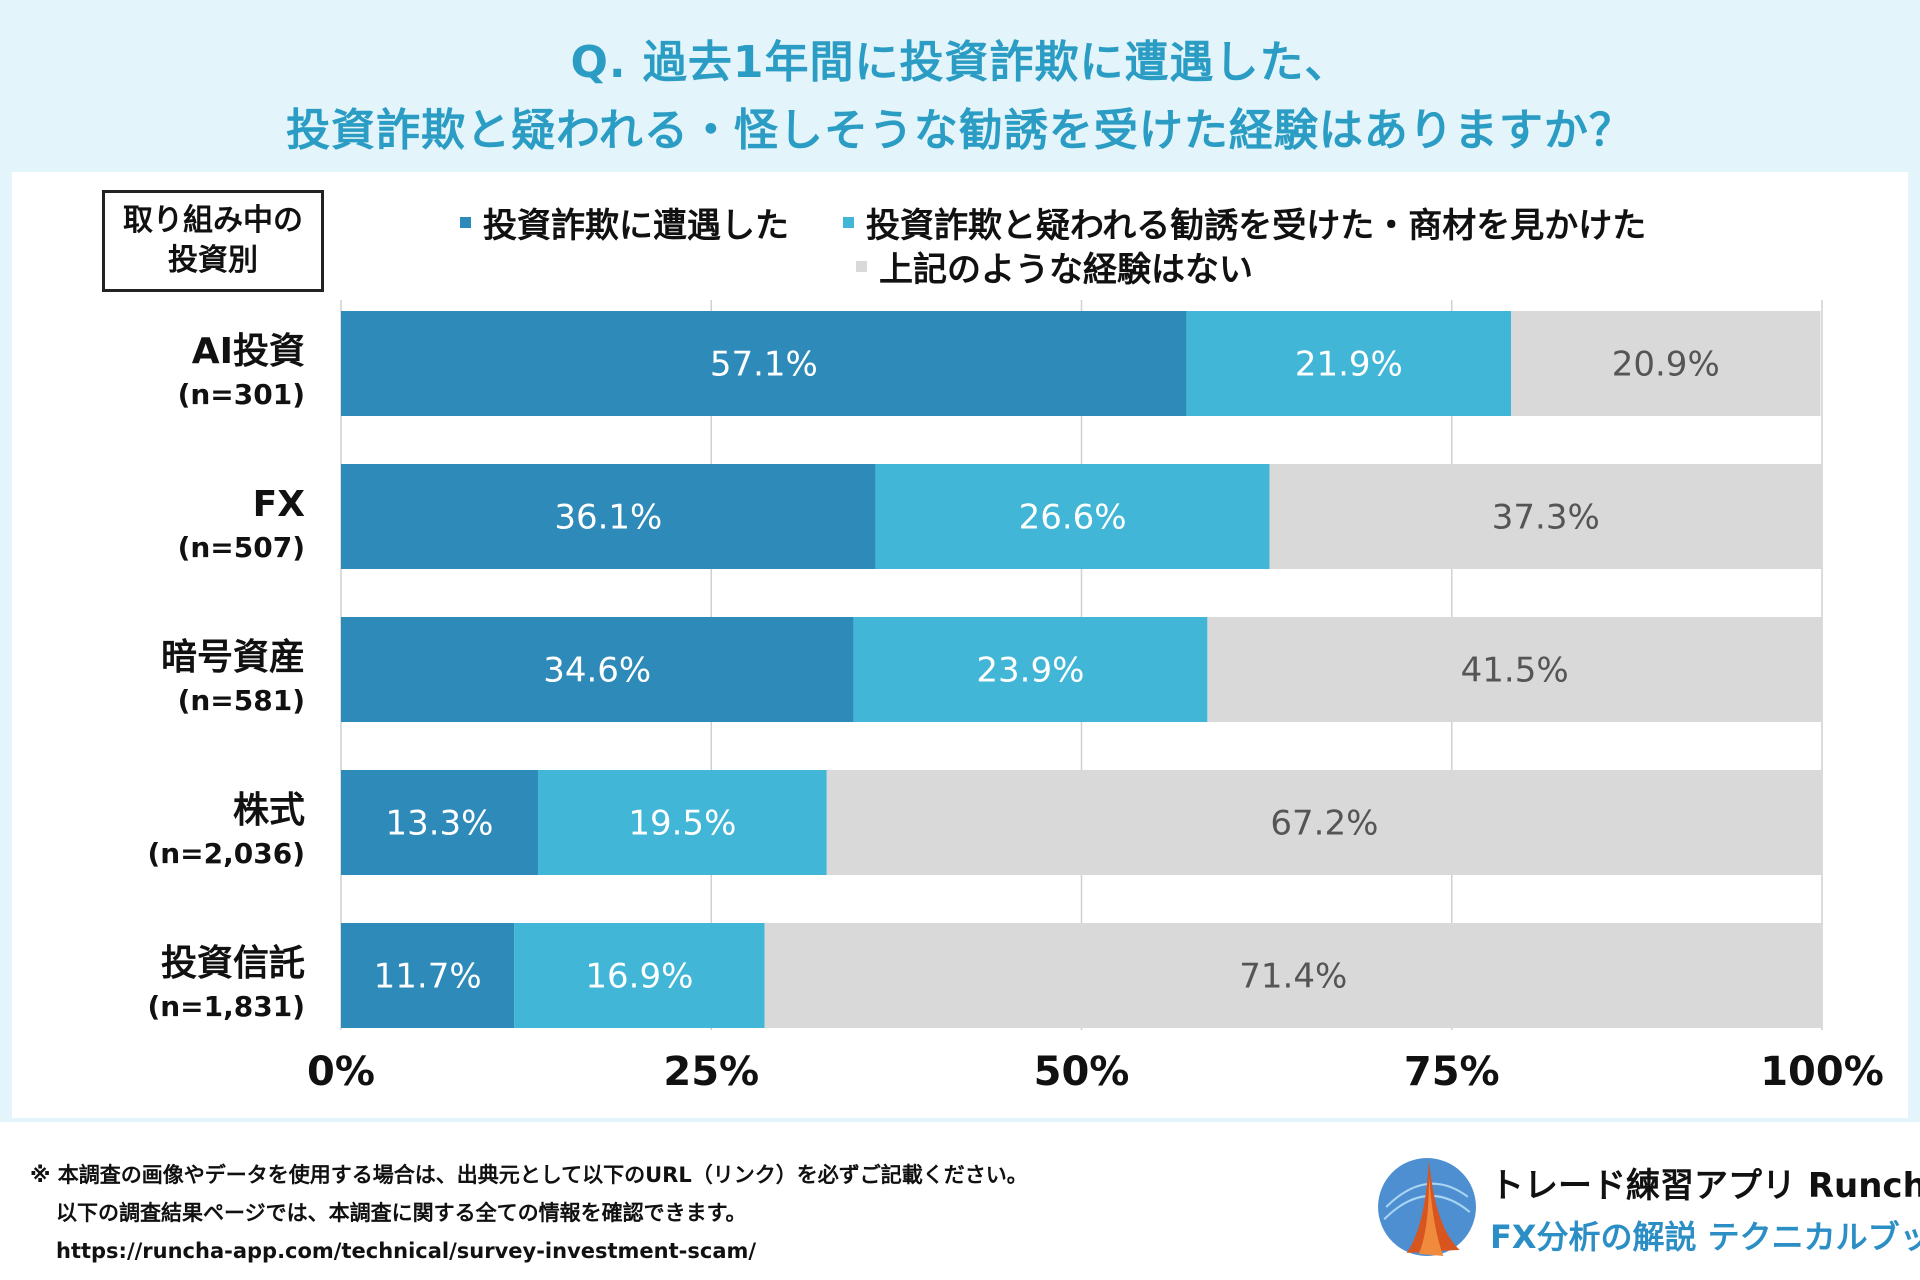 The height and width of the screenshot is (1280, 1920). I want to click on category-label: FX, so click(279, 504).